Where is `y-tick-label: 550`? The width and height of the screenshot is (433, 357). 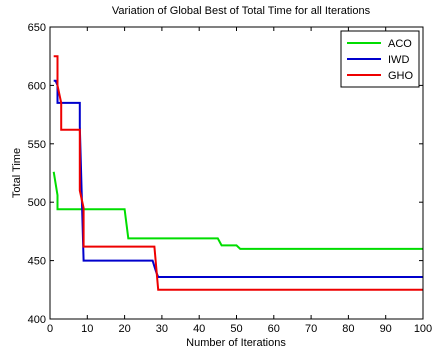 y-tick-label: 550 is located at coordinates (37, 145).